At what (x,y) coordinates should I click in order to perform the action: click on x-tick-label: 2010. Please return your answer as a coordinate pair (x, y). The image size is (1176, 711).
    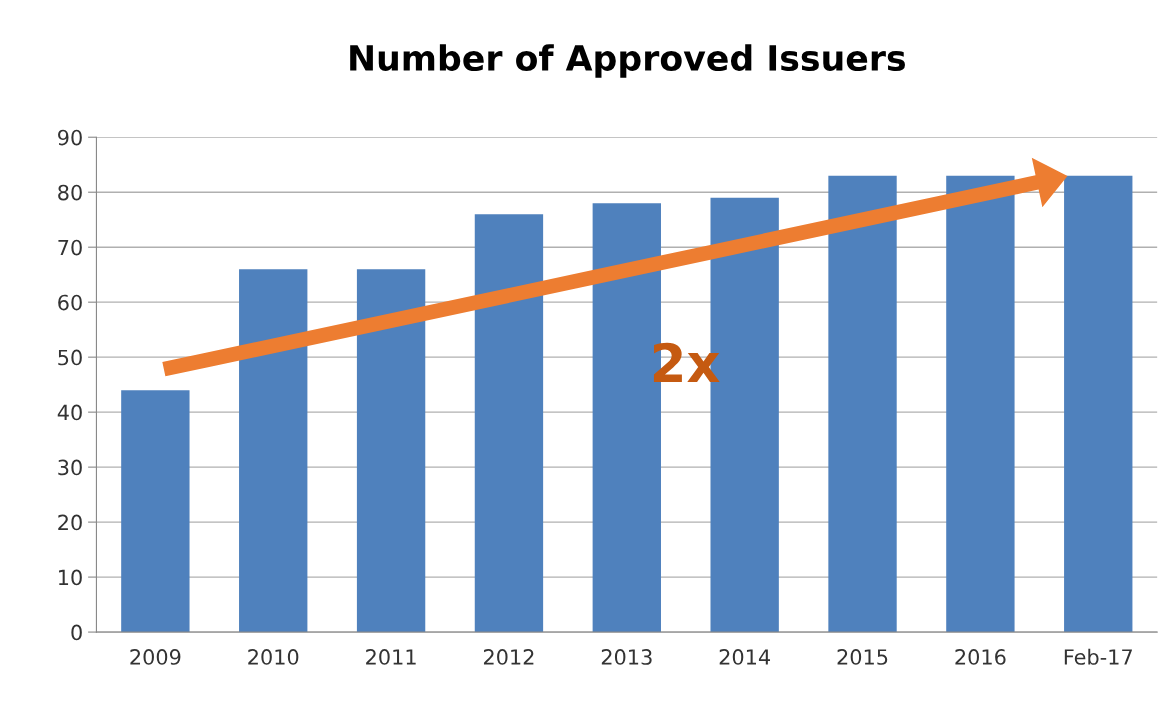
    Looking at the image, I should click on (273, 657).